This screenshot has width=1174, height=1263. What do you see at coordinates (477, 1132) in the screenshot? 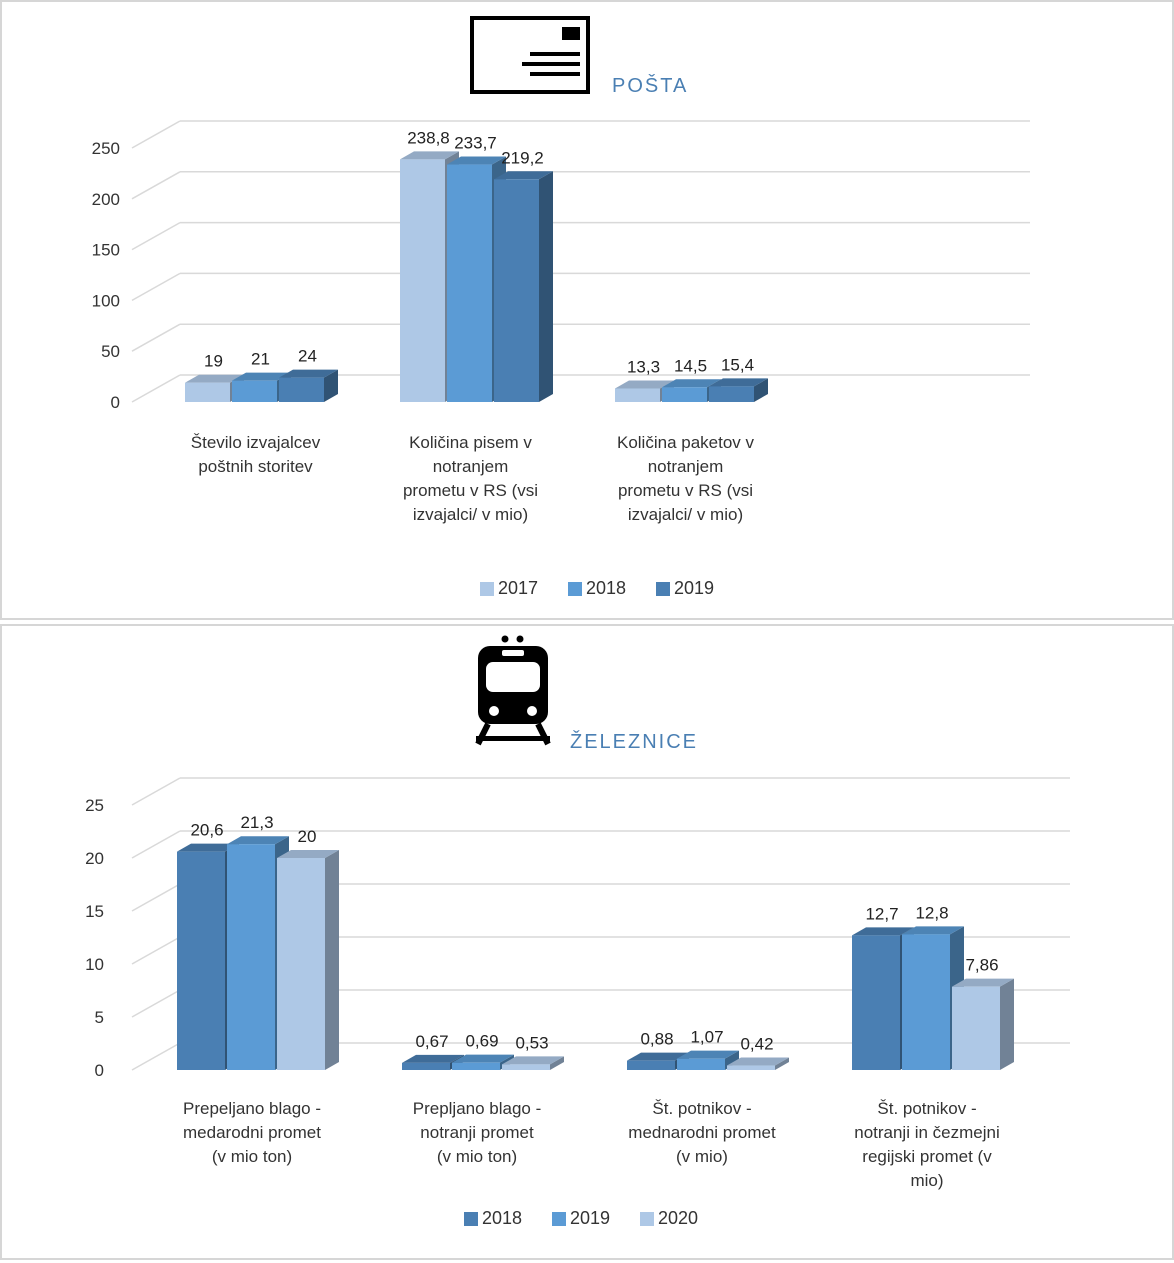
I see `zel-category-label: notranji promet` at bounding box center [477, 1132].